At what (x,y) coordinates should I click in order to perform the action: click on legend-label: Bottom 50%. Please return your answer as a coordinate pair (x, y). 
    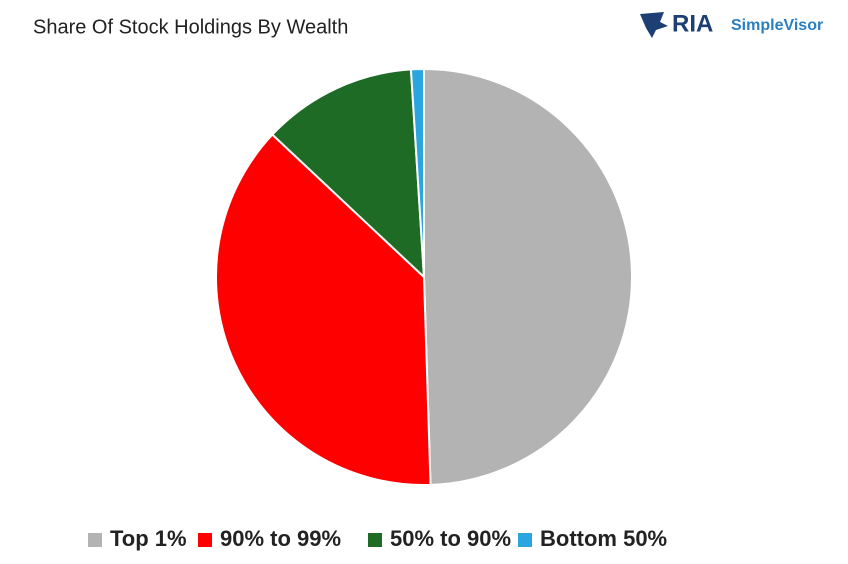
    Looking at the image, I should click on (603, 538).